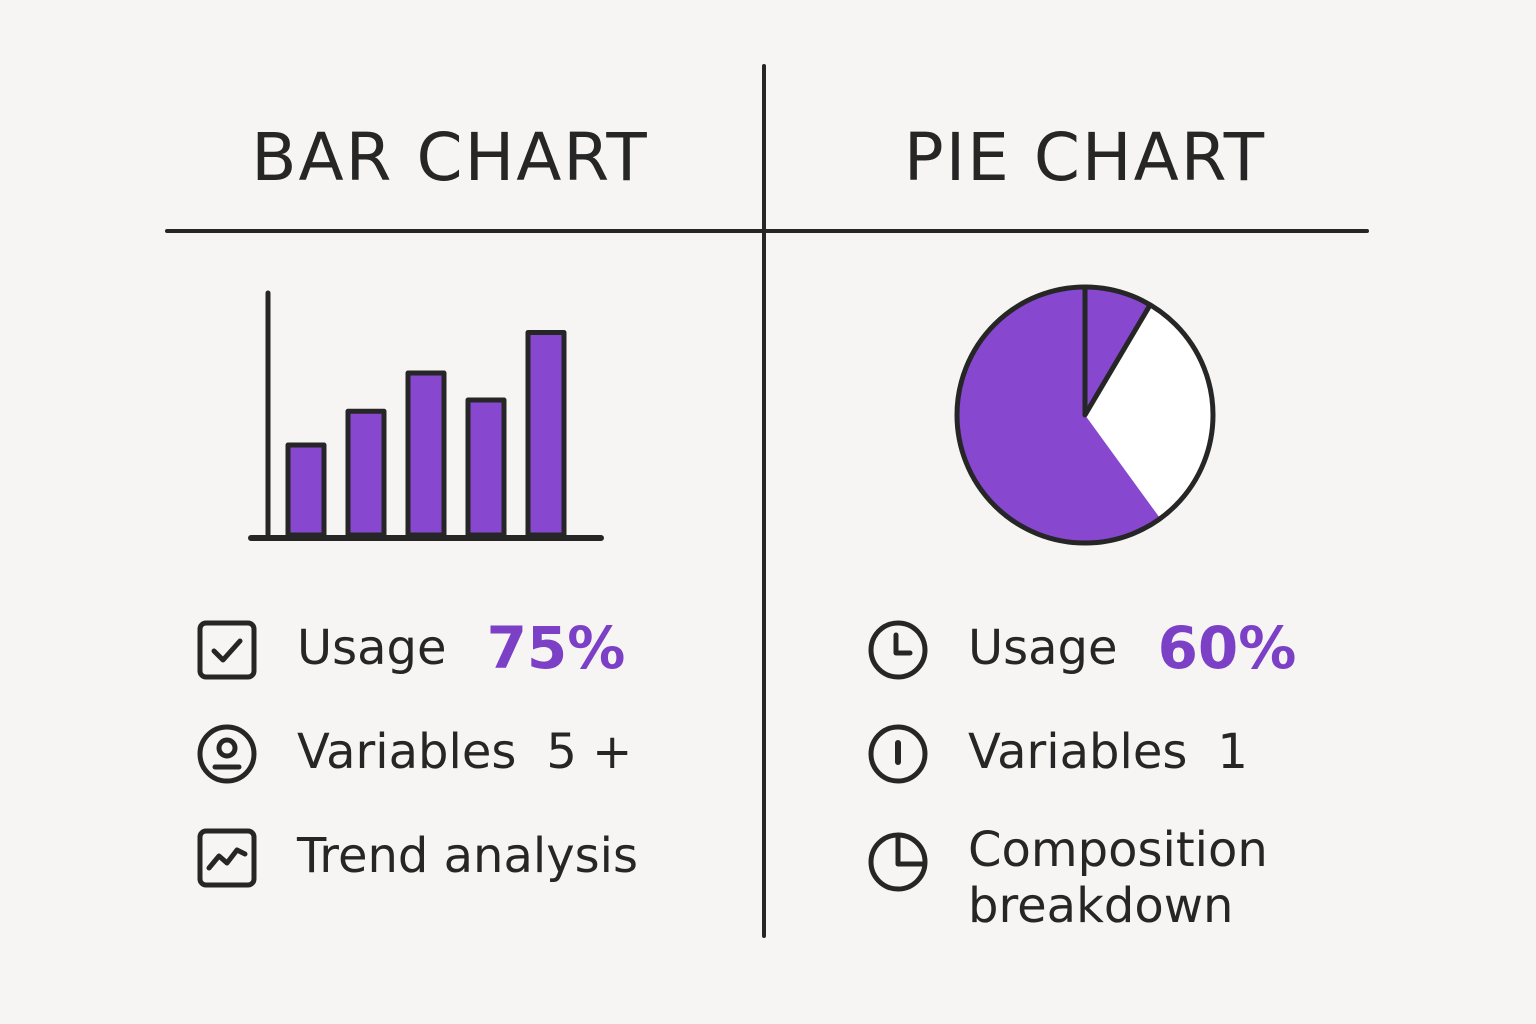  I want to click on bar-variables-row: Variables 5 +, so click(413, 754).